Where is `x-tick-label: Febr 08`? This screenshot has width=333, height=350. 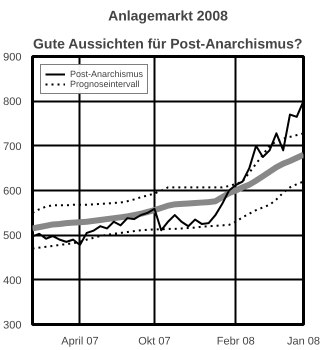 x-tick-label: Febr 08 is located at coordinates (235, 342).